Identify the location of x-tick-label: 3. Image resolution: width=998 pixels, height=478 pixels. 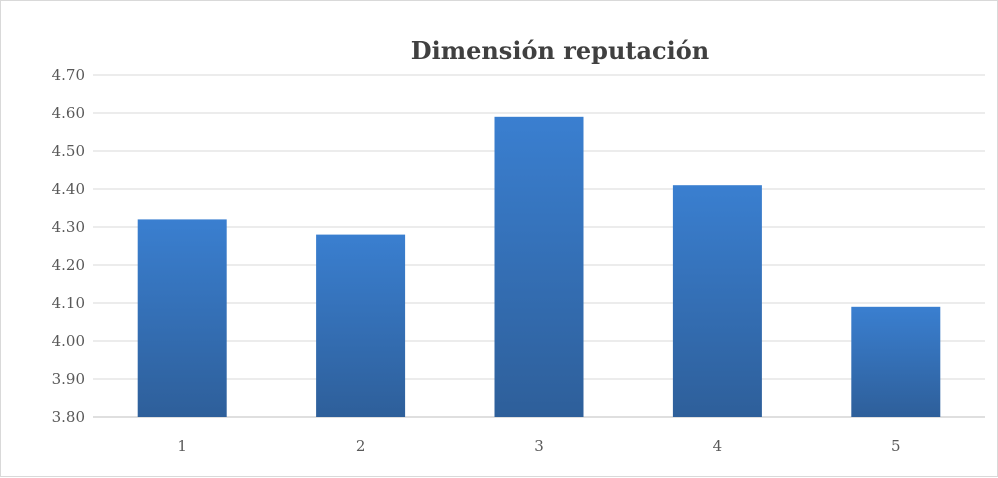
(539, 446).